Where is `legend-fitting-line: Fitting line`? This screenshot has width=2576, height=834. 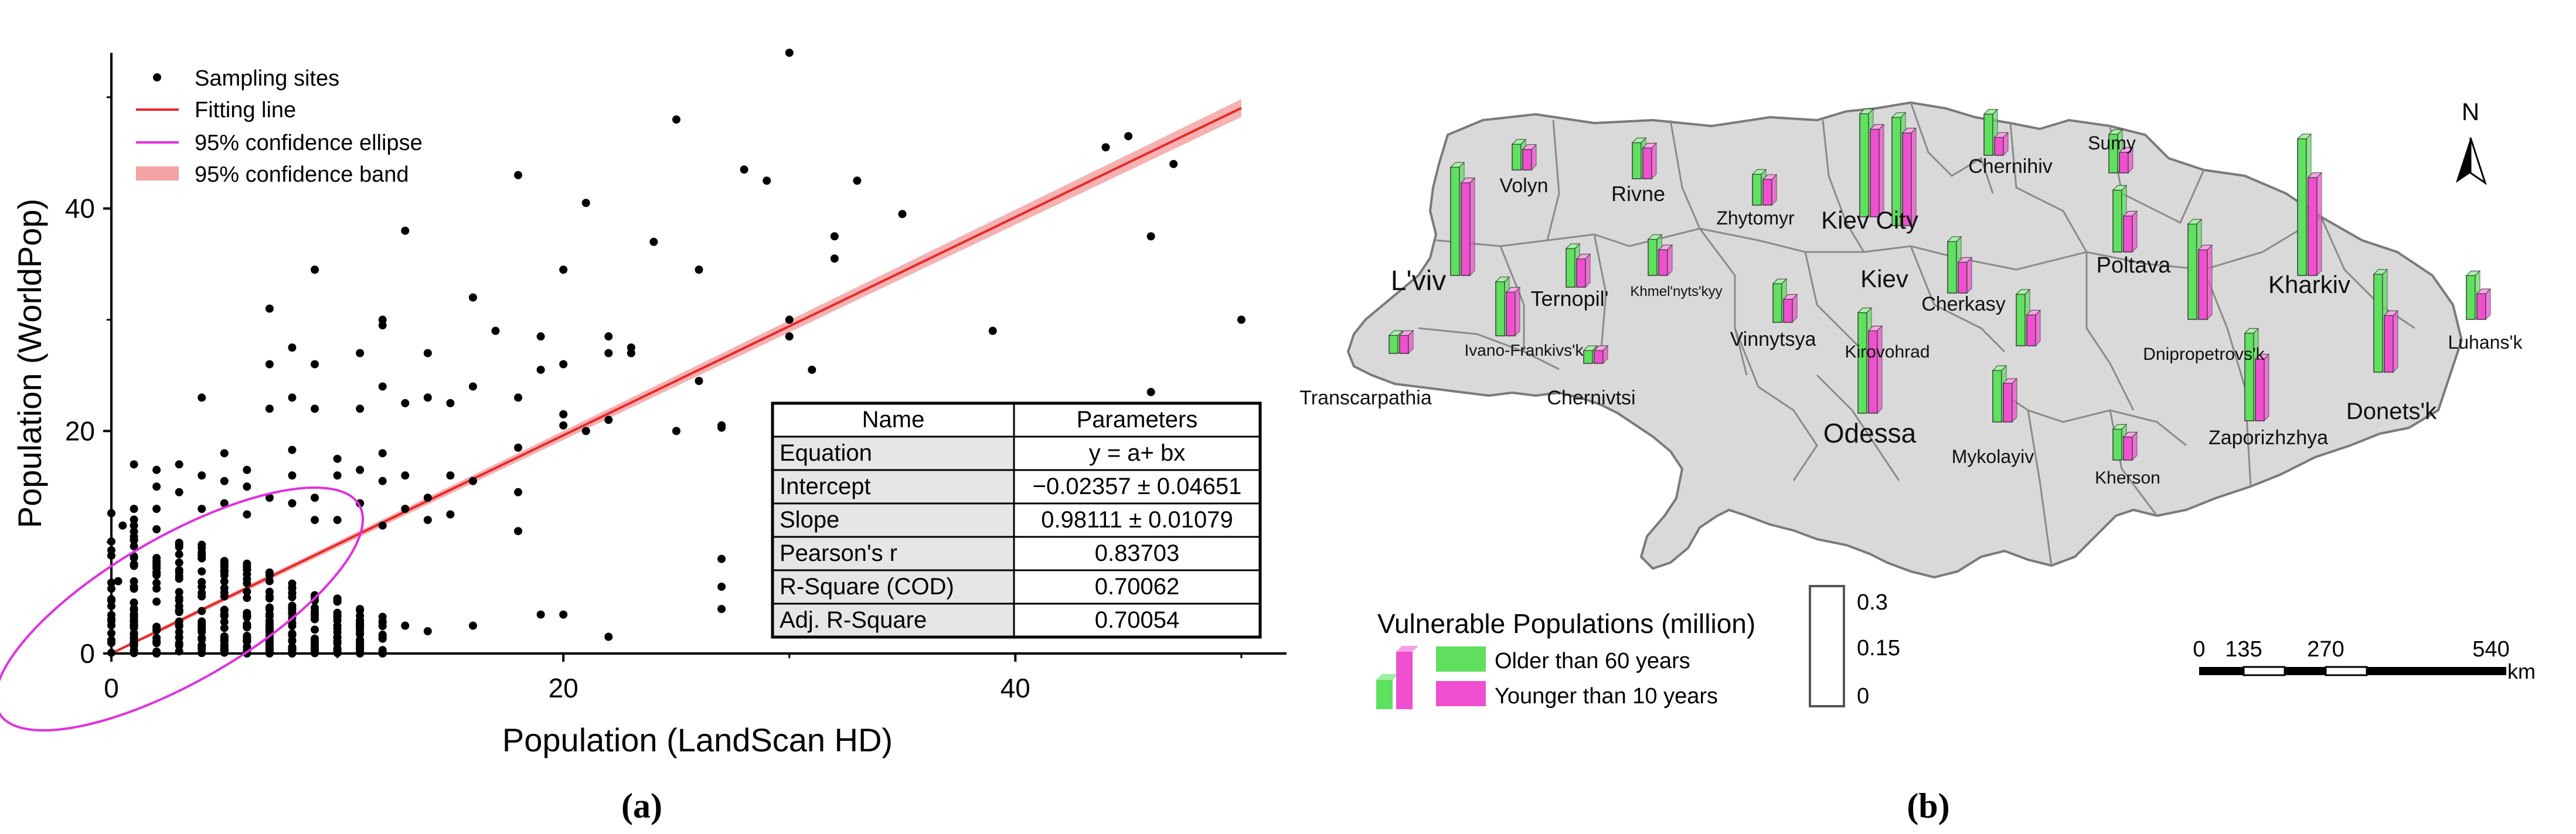
legend-fitting-line: Fitting line is located at coordinates (245, 110).